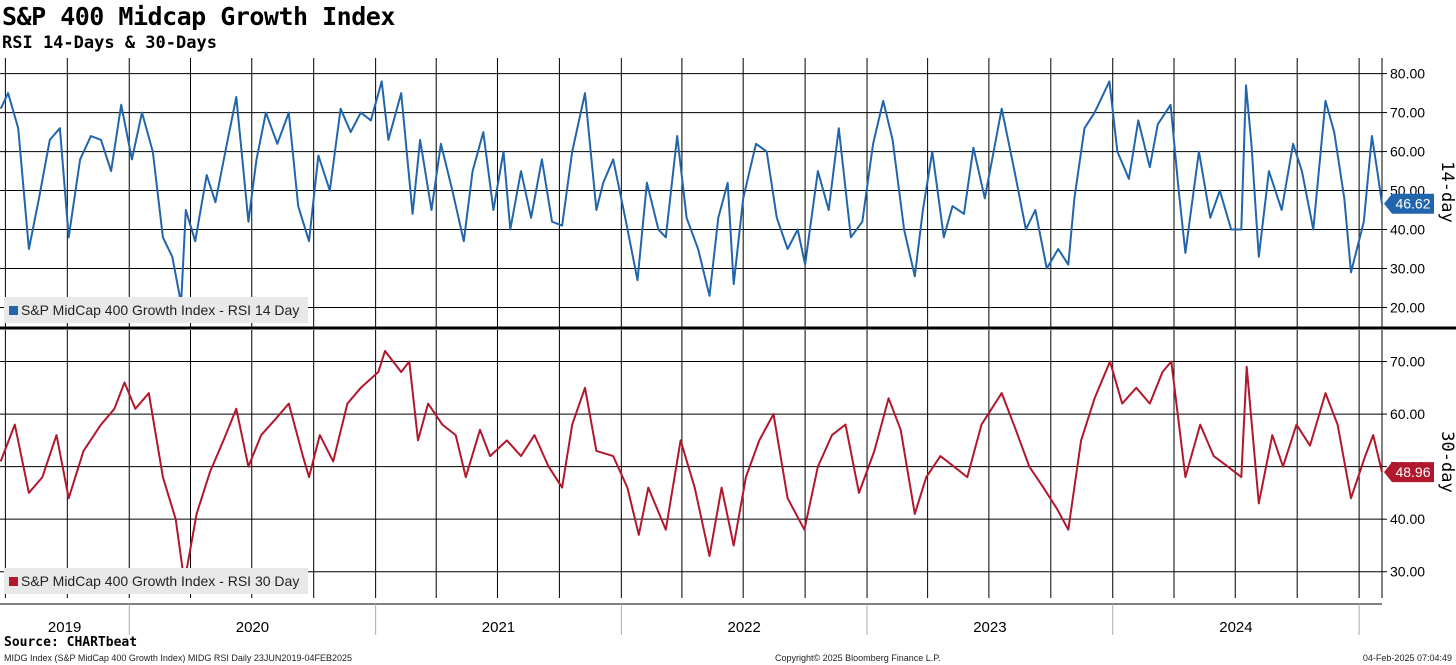  Describe the element at coordinates (1407, 308) in the screenshot. I see `y-tick-label: 20.00` at that location.